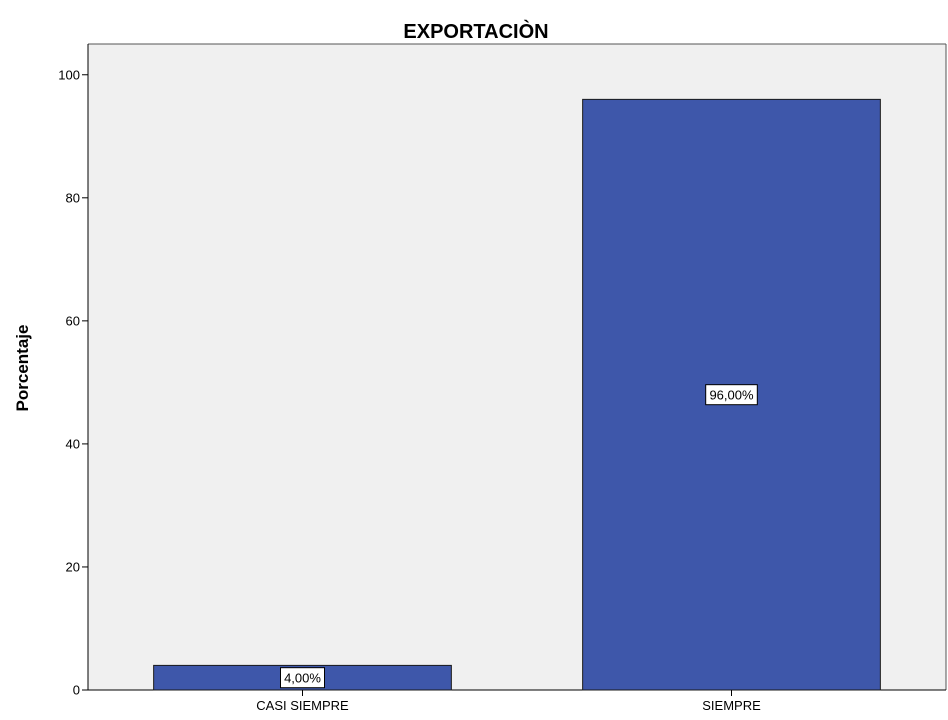 Image resolution: width=948 pixels, height=720 pixels. Describe the element at coordinates (73, 443) in the screenshot. I see `y-tick-label: 40` at that location.